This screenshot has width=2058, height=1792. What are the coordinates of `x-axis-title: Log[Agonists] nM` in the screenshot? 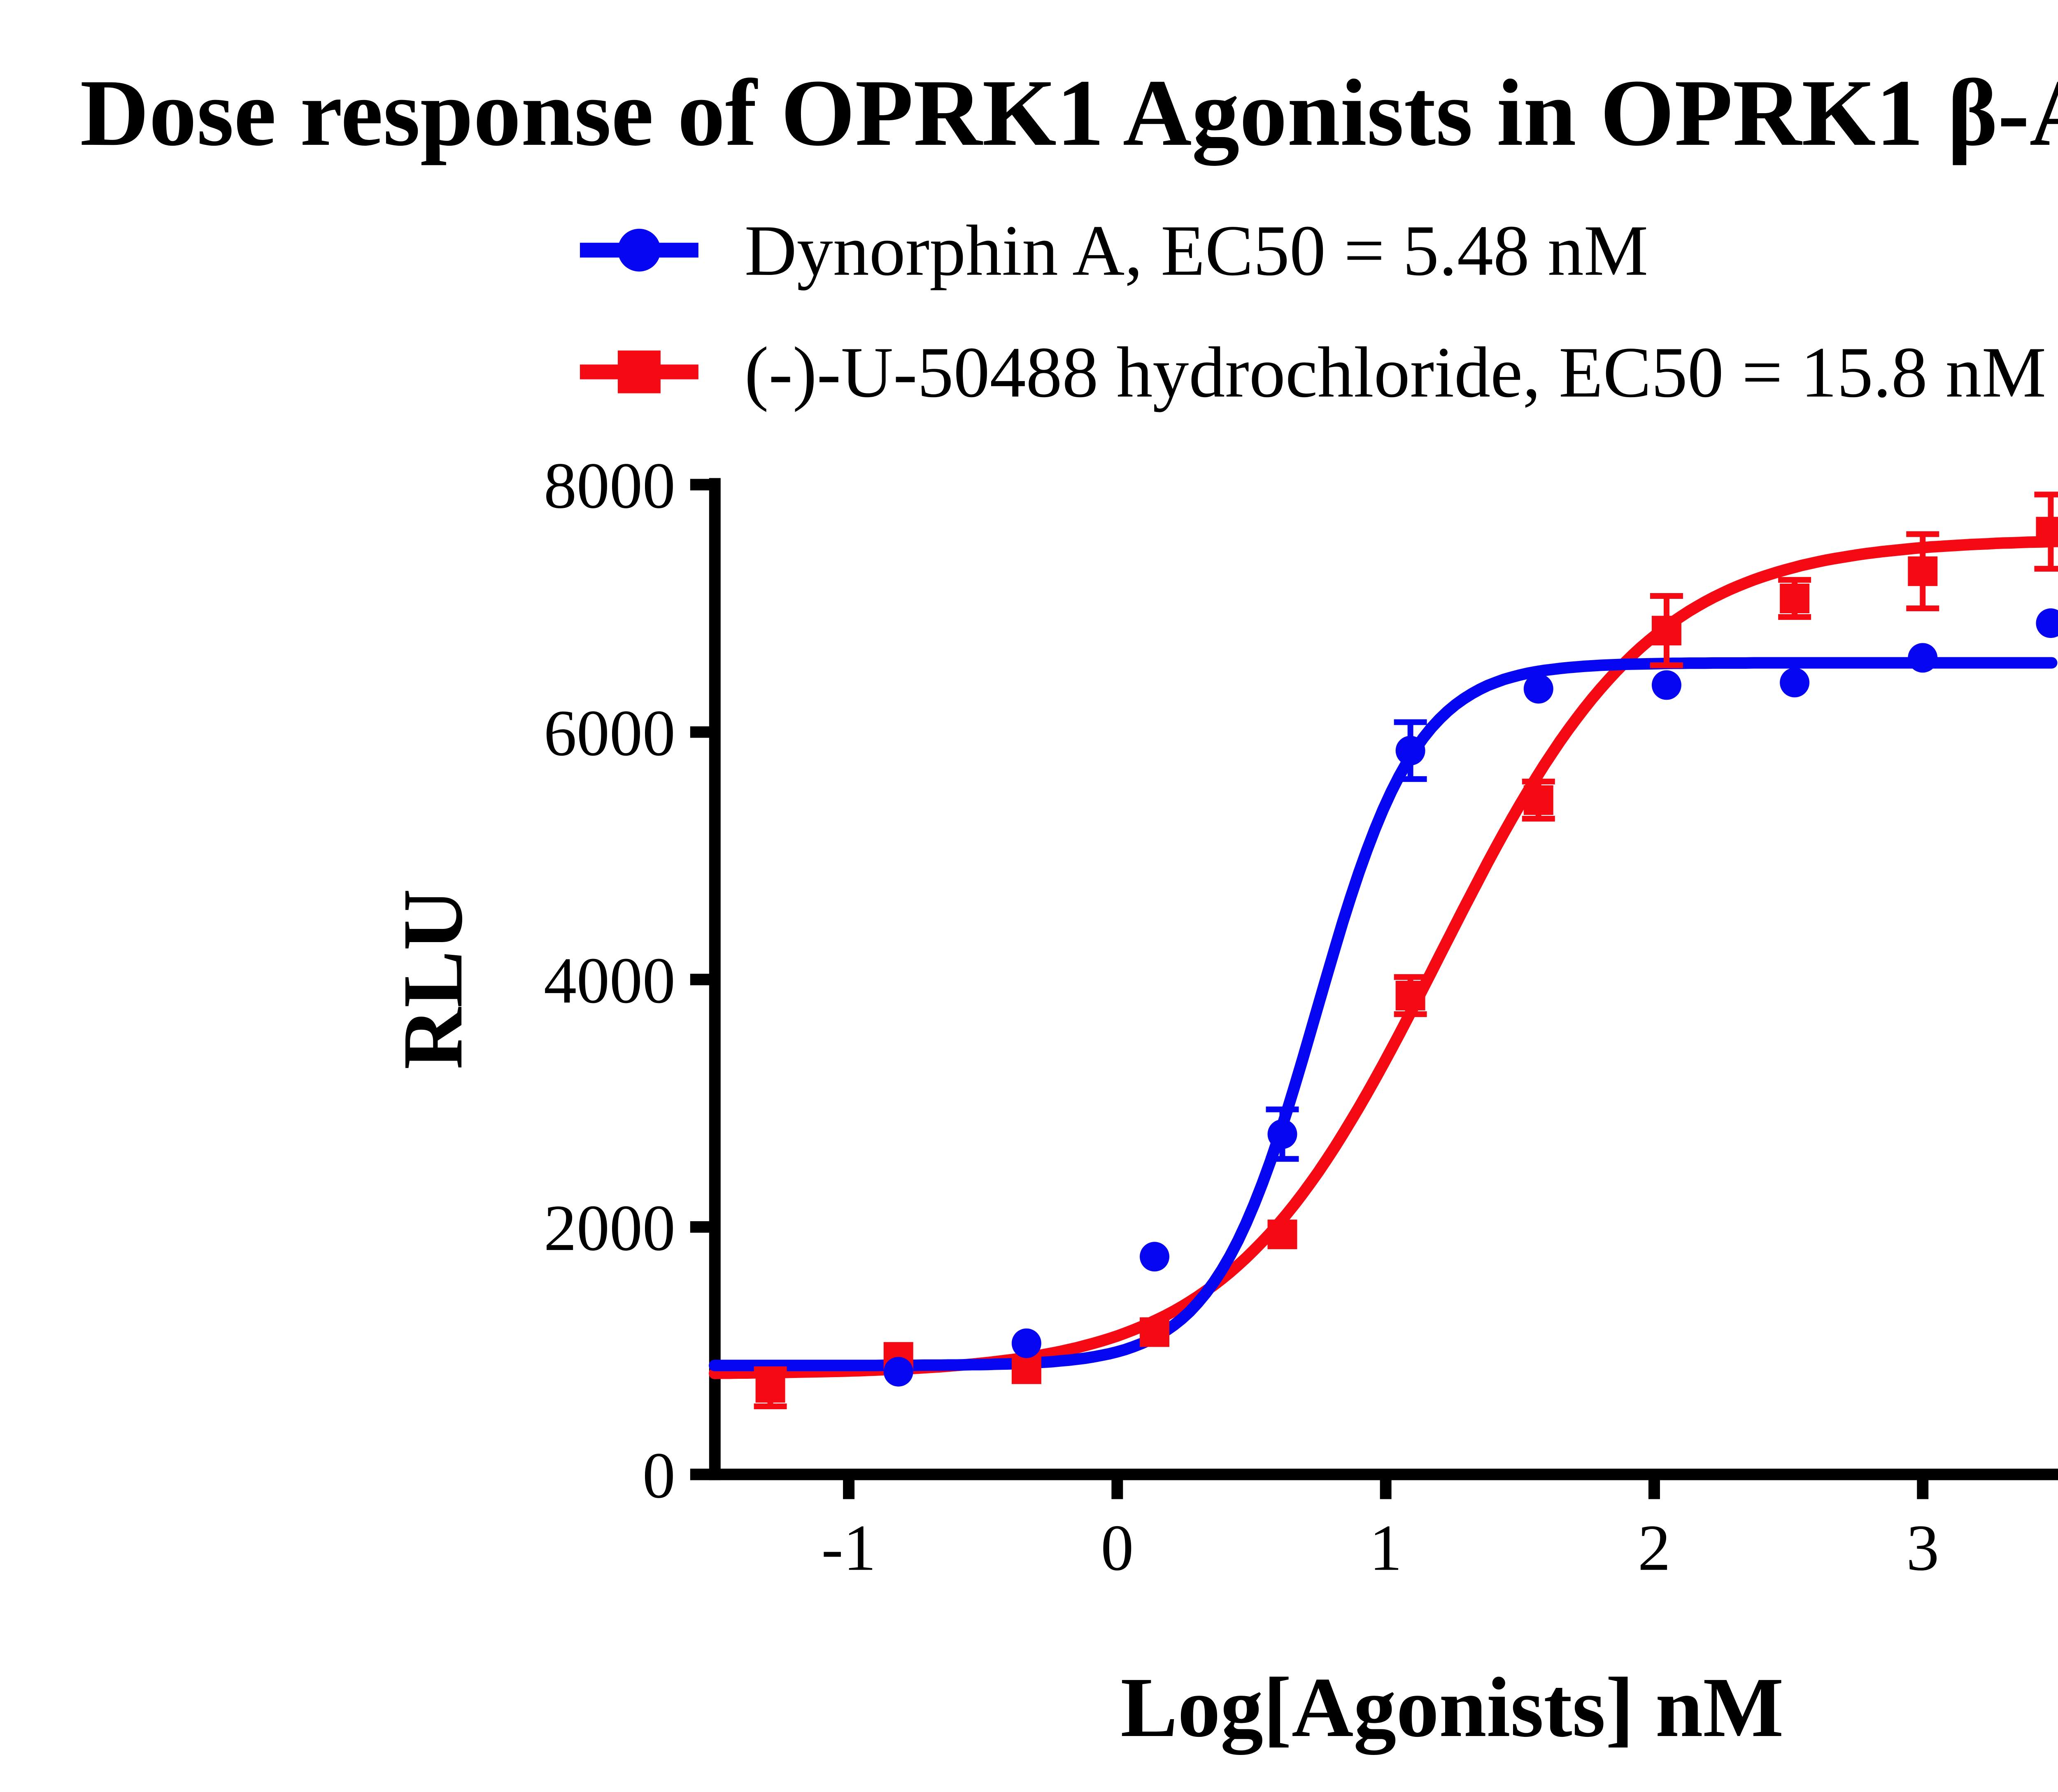 It's located at (1451, 1707).